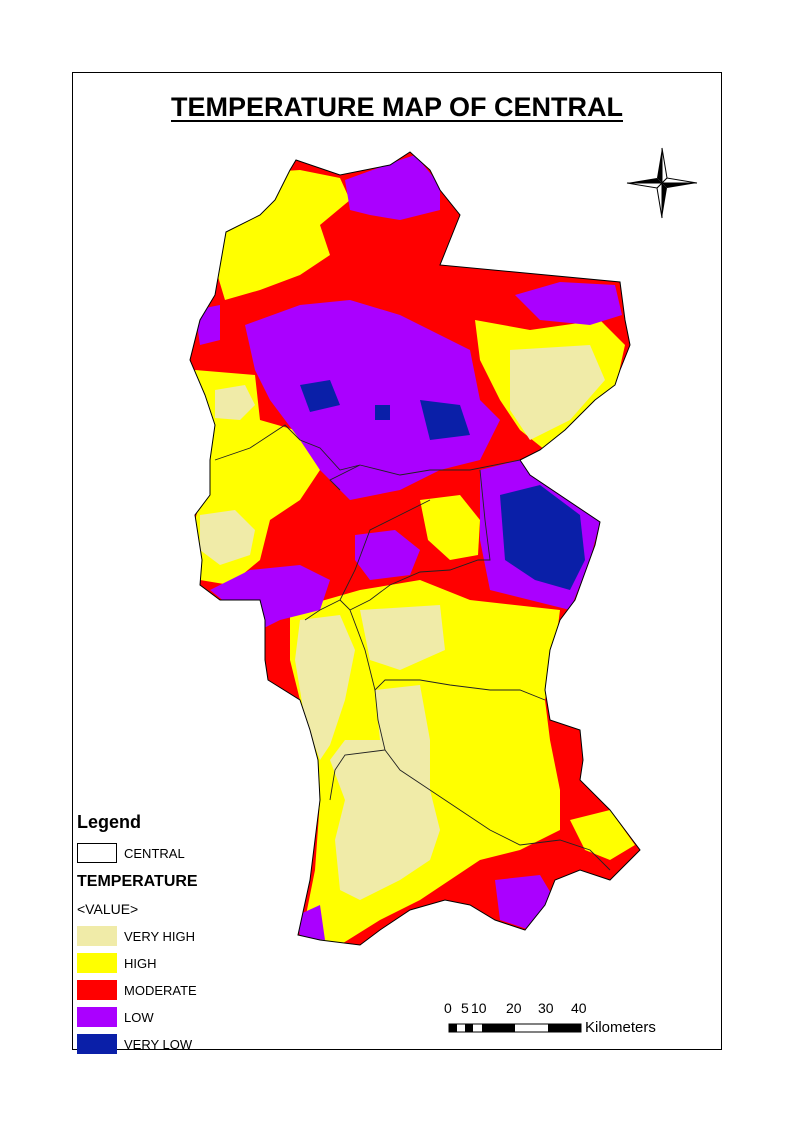 This screenshot has width=794, height=1123. What do you see at coordinates (387, 555) in the screenshot?
I see `low-zone-center-south` at bounding box center [387, 555].